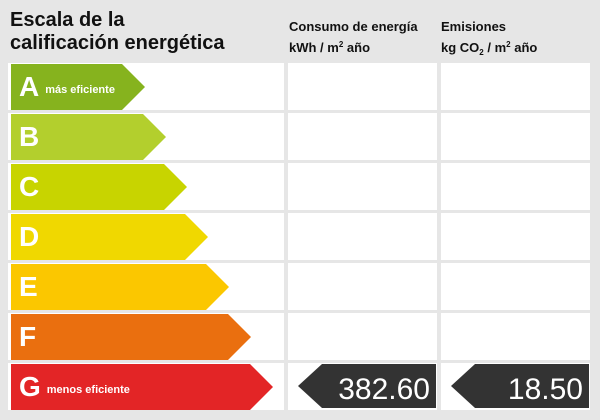  Describe the element at coordinates (67, 20) in the screenshot. I see `title-line-1: Escala de la` at that location.